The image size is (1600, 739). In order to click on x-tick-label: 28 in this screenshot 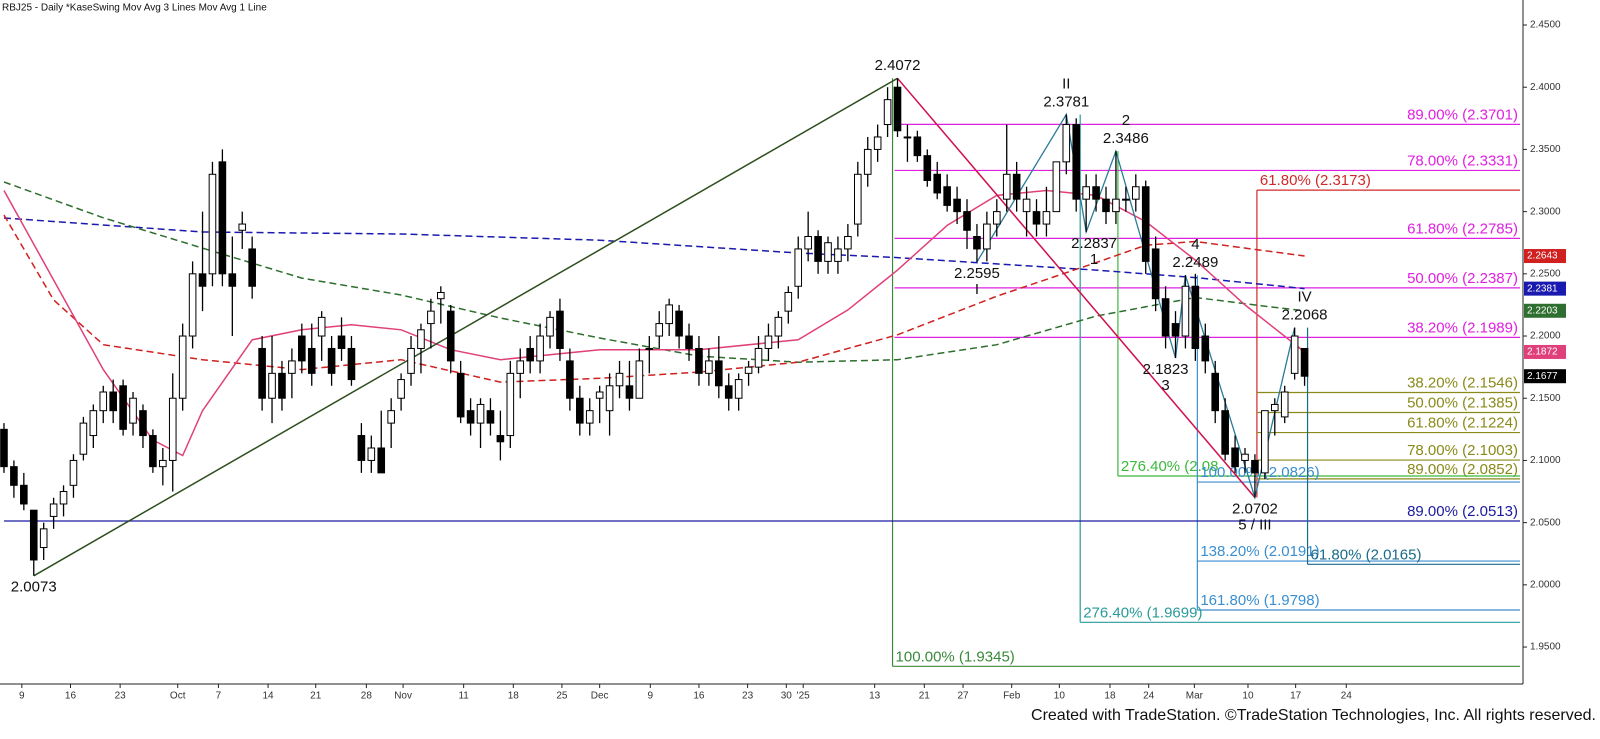, I will do `click(367, 696)`.